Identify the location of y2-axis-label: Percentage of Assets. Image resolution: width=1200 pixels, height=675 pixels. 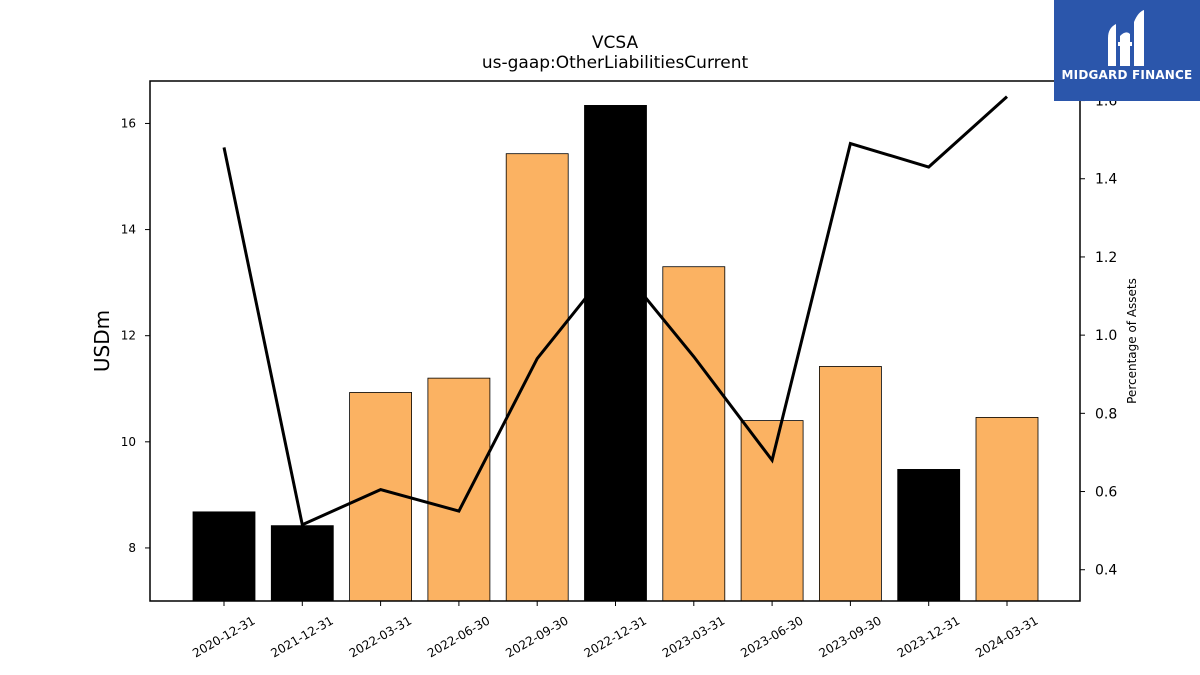
(1132, 341).